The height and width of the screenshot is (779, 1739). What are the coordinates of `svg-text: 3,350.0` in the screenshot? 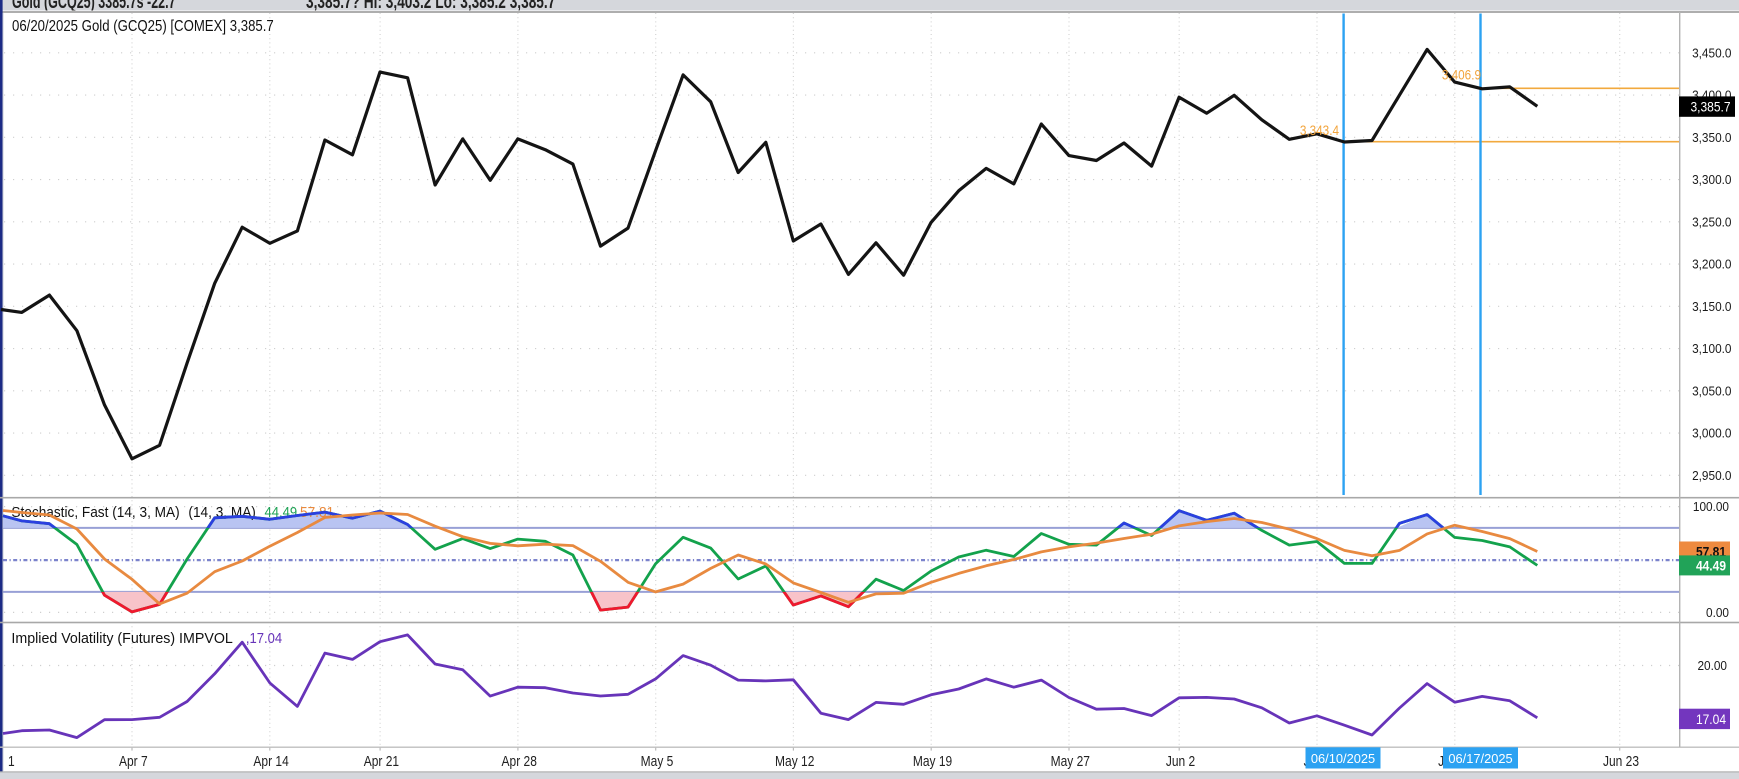 It's located at (1711, 137).